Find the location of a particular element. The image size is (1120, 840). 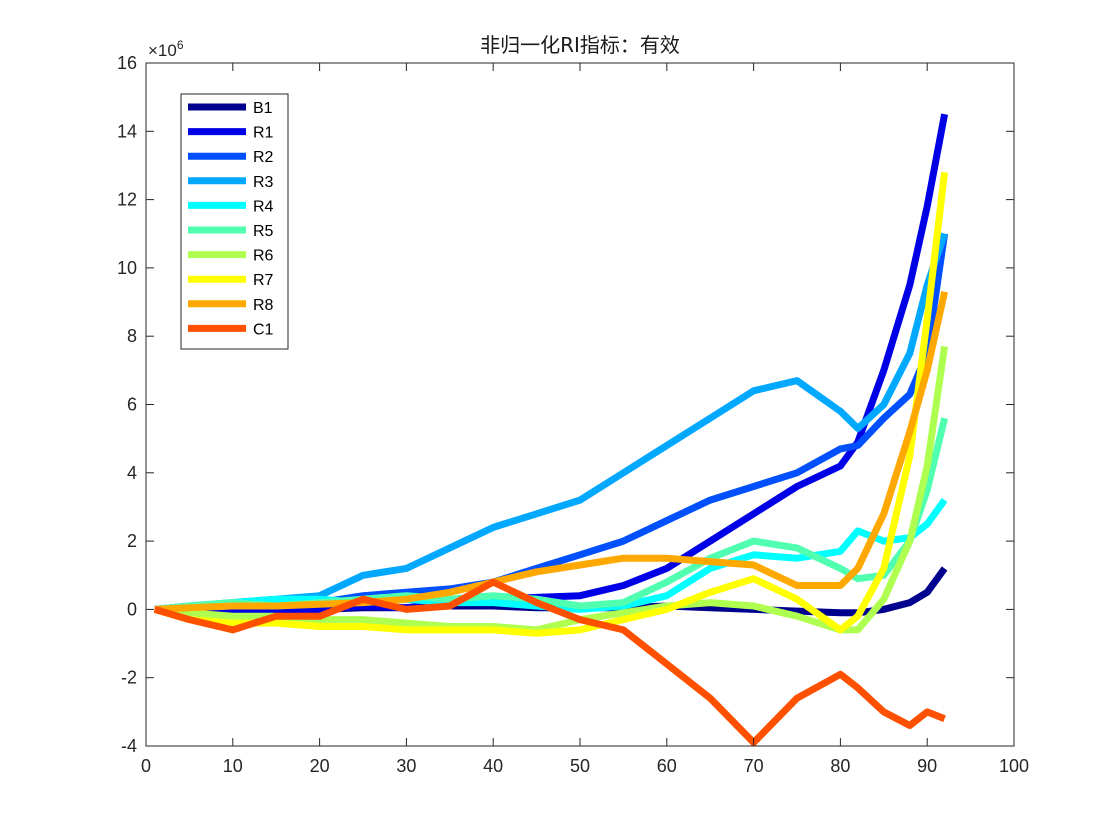

x-tick-label: 100 is located at coordinates (1014, 766).